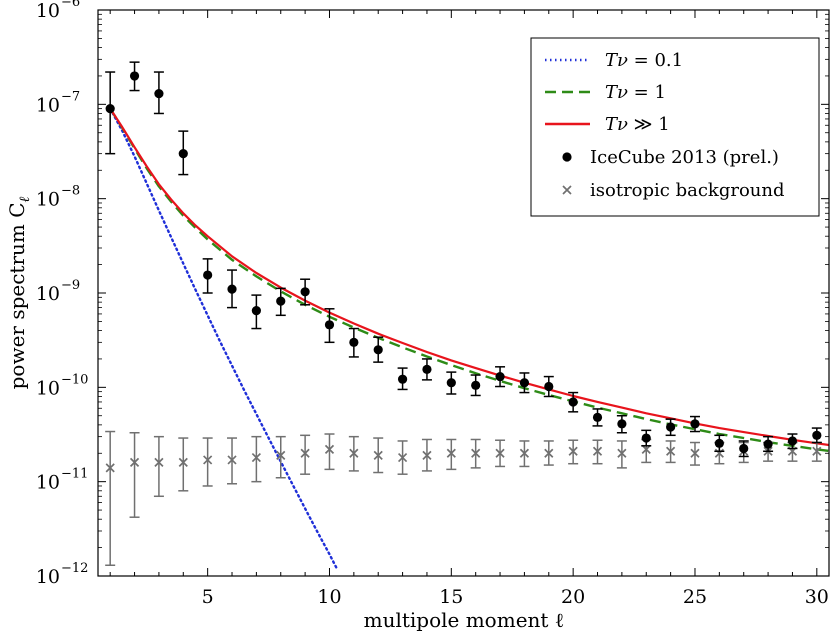 This screenshot has height=636, width=830. What do you see at coordinates (655, 60) in the screenshot?
I see `legend-label-rhs: = 0.1` at bounding box center [655, 60].